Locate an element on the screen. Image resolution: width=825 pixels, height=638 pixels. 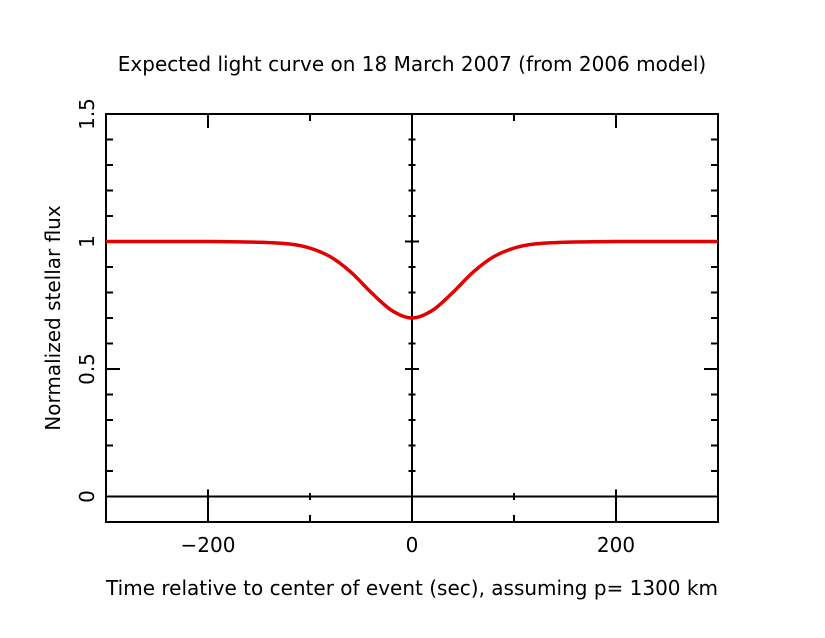
x-tick-label: 0 is located at coordinates (412, 545).